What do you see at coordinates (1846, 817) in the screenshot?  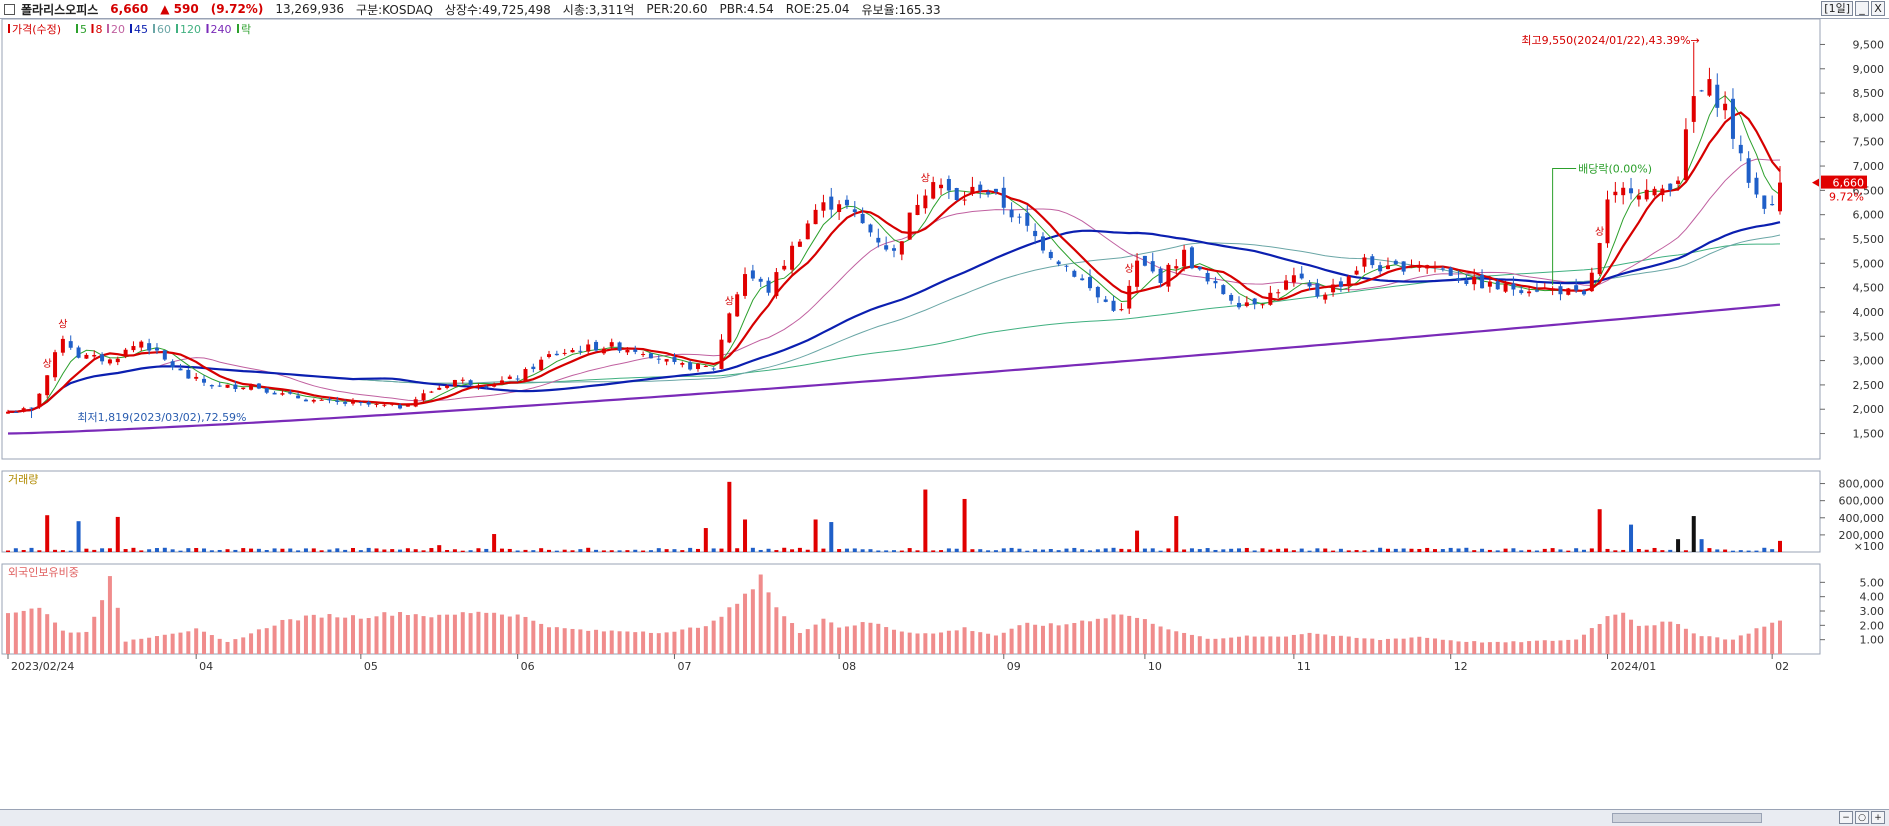 I see `zoom-out-icon: −` at bounding box center [1846, 817].